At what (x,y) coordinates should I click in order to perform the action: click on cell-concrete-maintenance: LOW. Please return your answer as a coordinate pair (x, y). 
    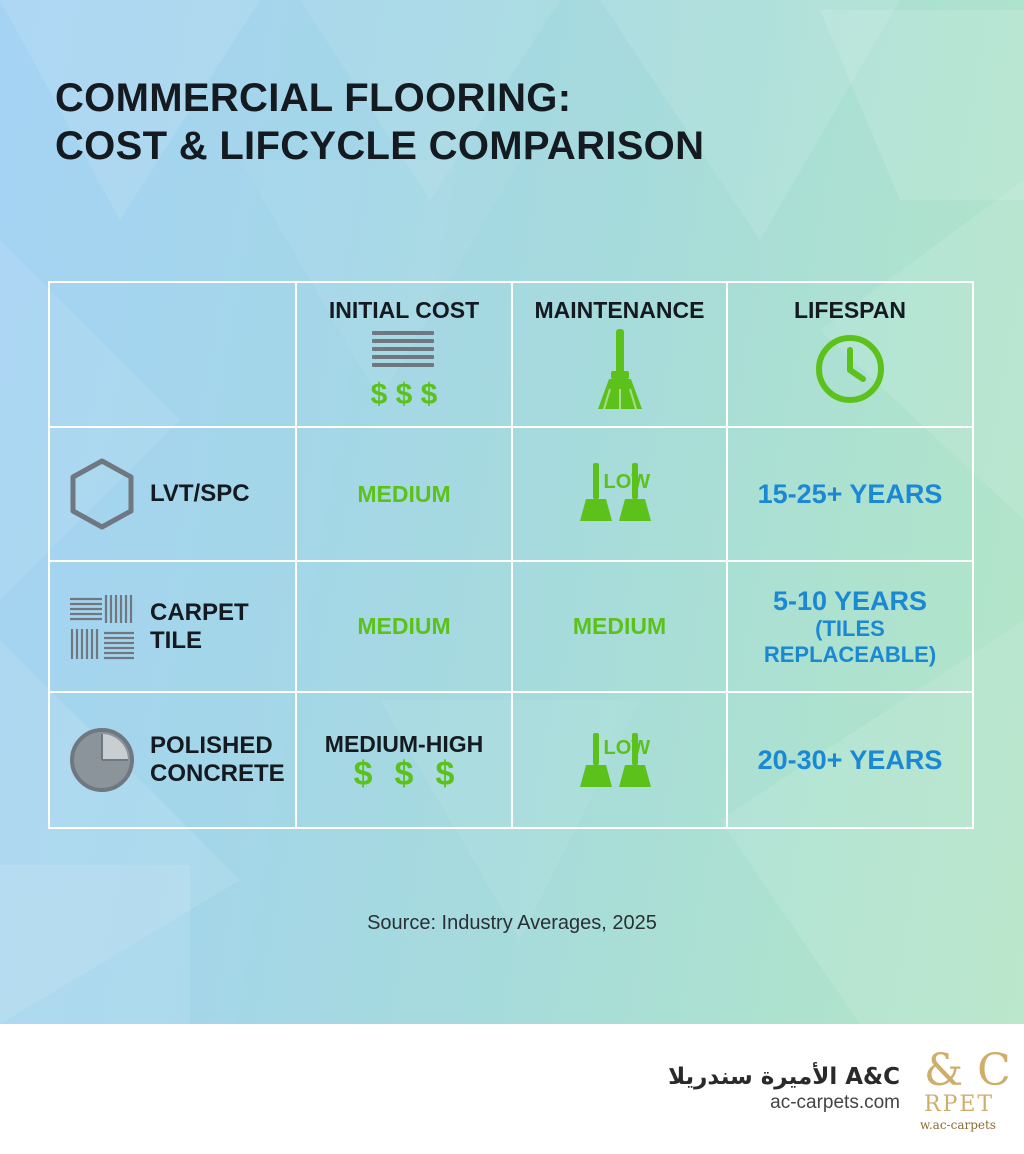
    Looking at the image, I should click on (620, 760).